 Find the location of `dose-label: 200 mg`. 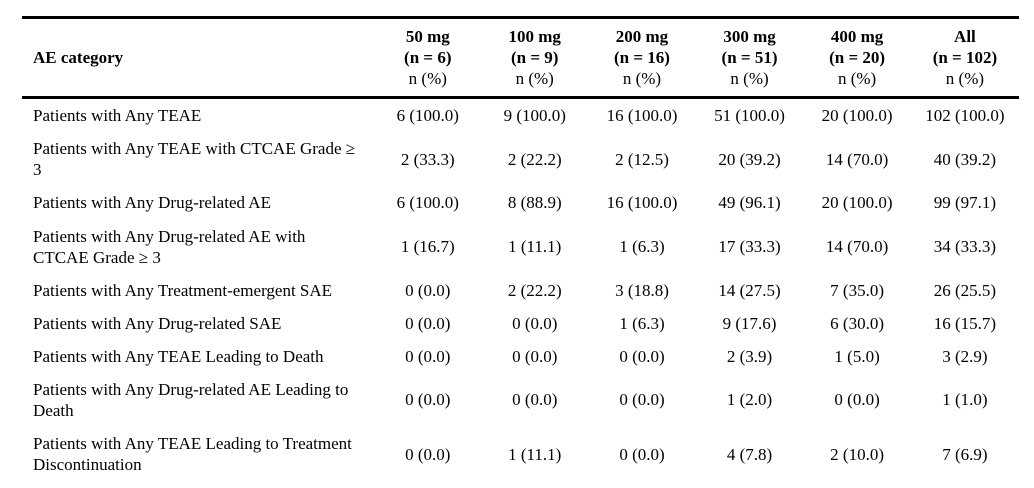

dose-label: 200 mg is located at coordinates (642, 36).